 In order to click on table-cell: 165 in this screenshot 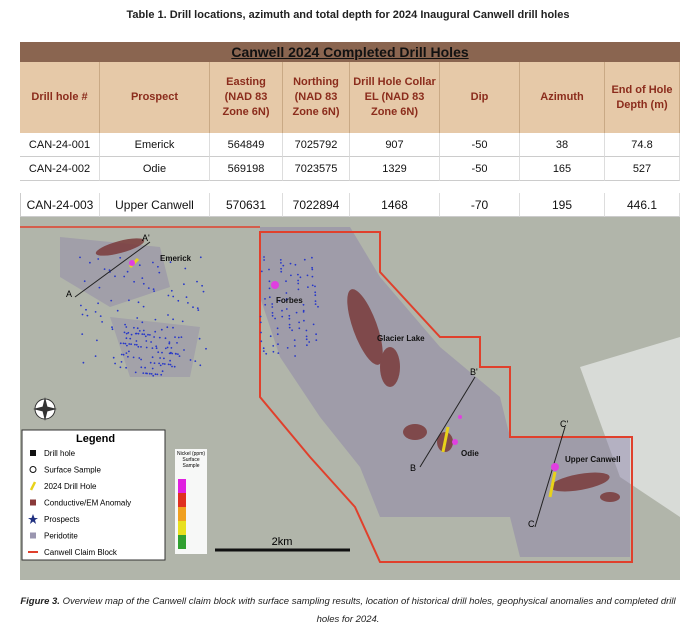, I will do `click(562, 169)`.